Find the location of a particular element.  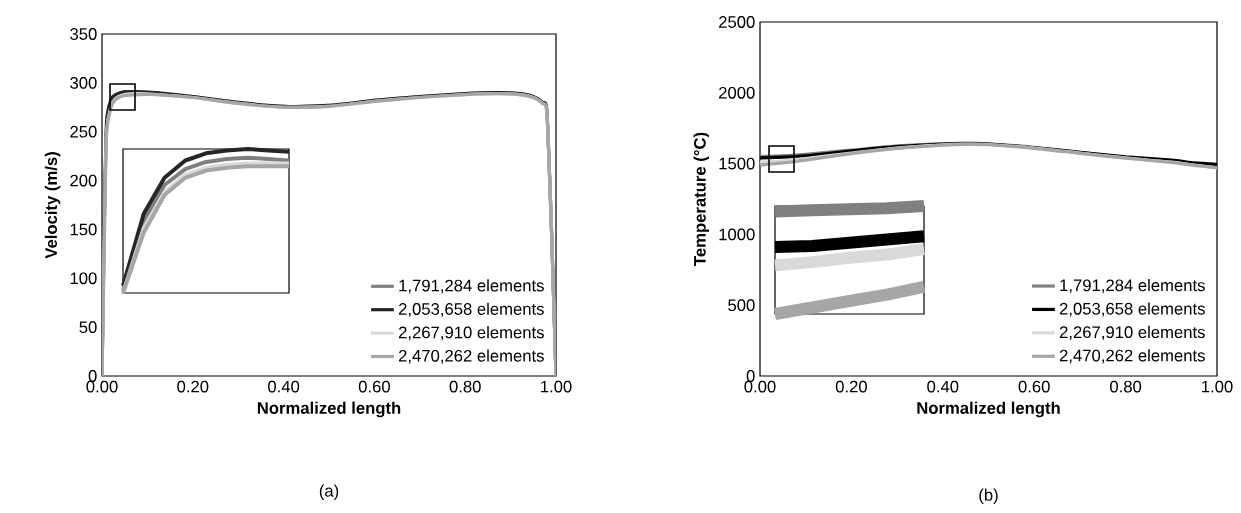

y-tick-label: 150 is located at coordinates (83, 229).